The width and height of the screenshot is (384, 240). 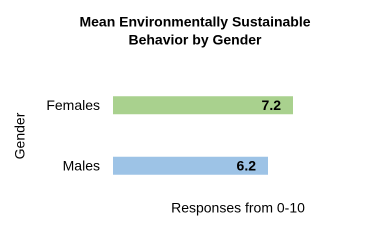 What do you see at coordinates (73, 105) in the screenshot?
I see `y-tick-label: Females` at bounding box center [73, 105].